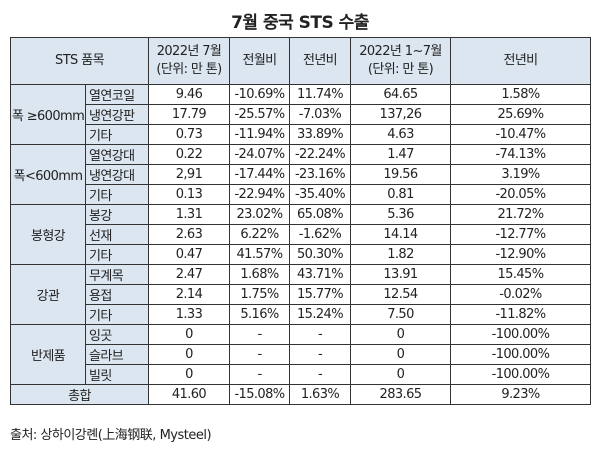 The height and width of the screenshot is (454, 600). Describe the element at coordinates (320, 174) in the screenshot. I see `yoy-change: -23.16%` at that location.